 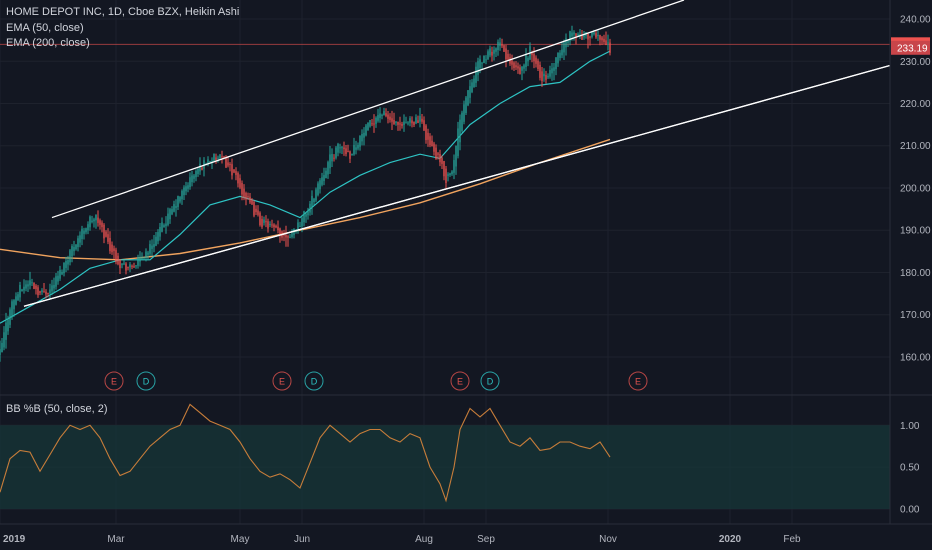 What do you see at coordinates (282, 381) in the screenshot?
I see `earnings-marker: E` at bounding box center [282, 381].